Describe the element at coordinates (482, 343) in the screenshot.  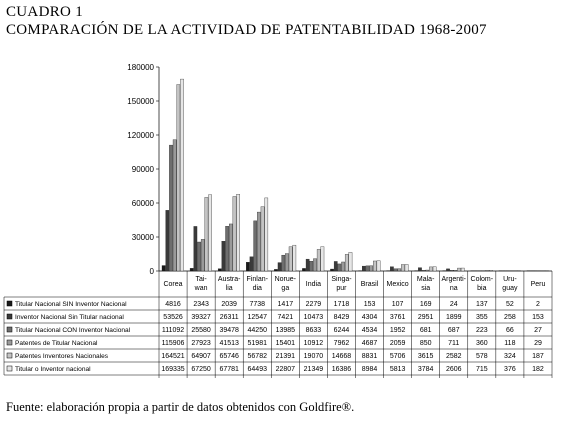
I see `data-label: 360` at that location.